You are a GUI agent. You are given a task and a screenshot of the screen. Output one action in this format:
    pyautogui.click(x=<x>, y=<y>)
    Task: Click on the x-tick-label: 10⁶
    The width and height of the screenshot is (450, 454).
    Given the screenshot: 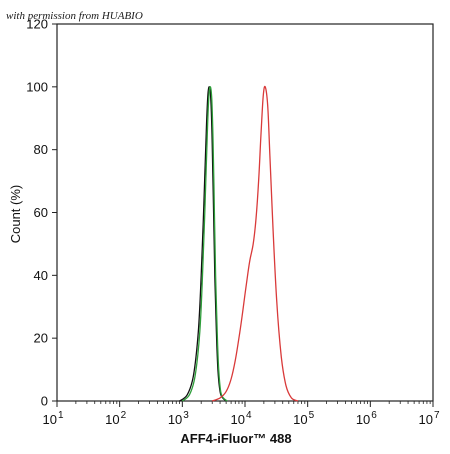 What is the action you would take?
    pyautogui.click(x=366, y=418)
    